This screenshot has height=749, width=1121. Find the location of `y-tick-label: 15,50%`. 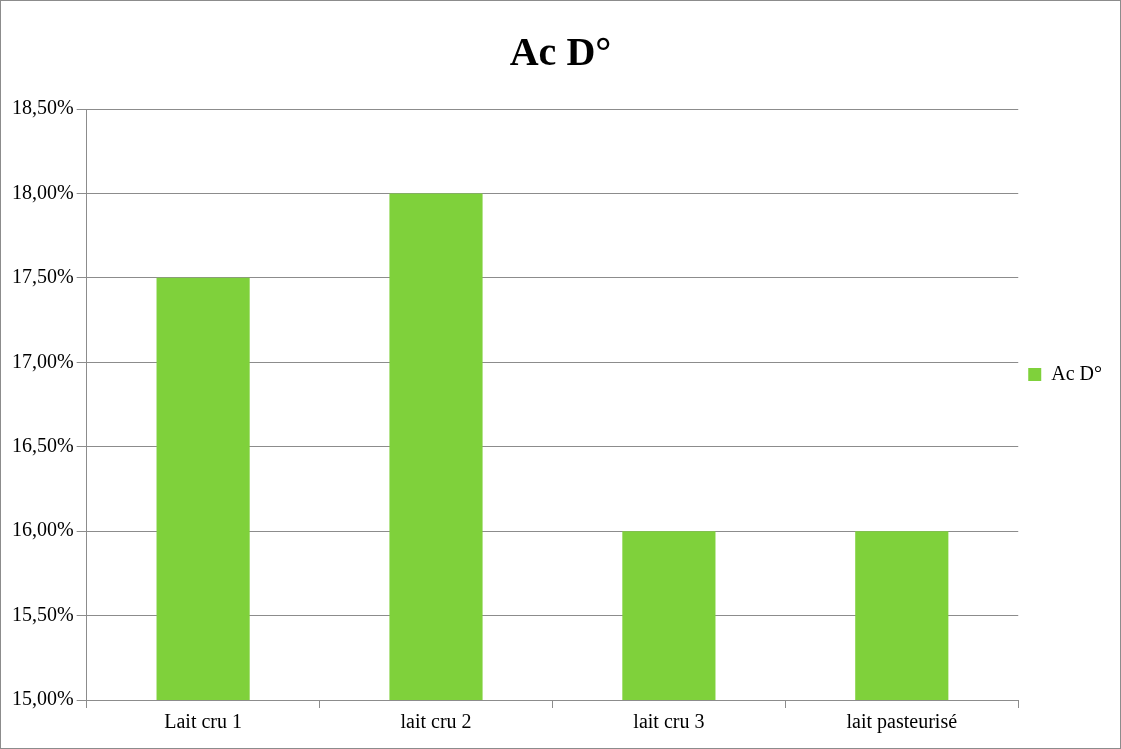

y-tick-label: 15,50% is located at coordinates (42, 613).